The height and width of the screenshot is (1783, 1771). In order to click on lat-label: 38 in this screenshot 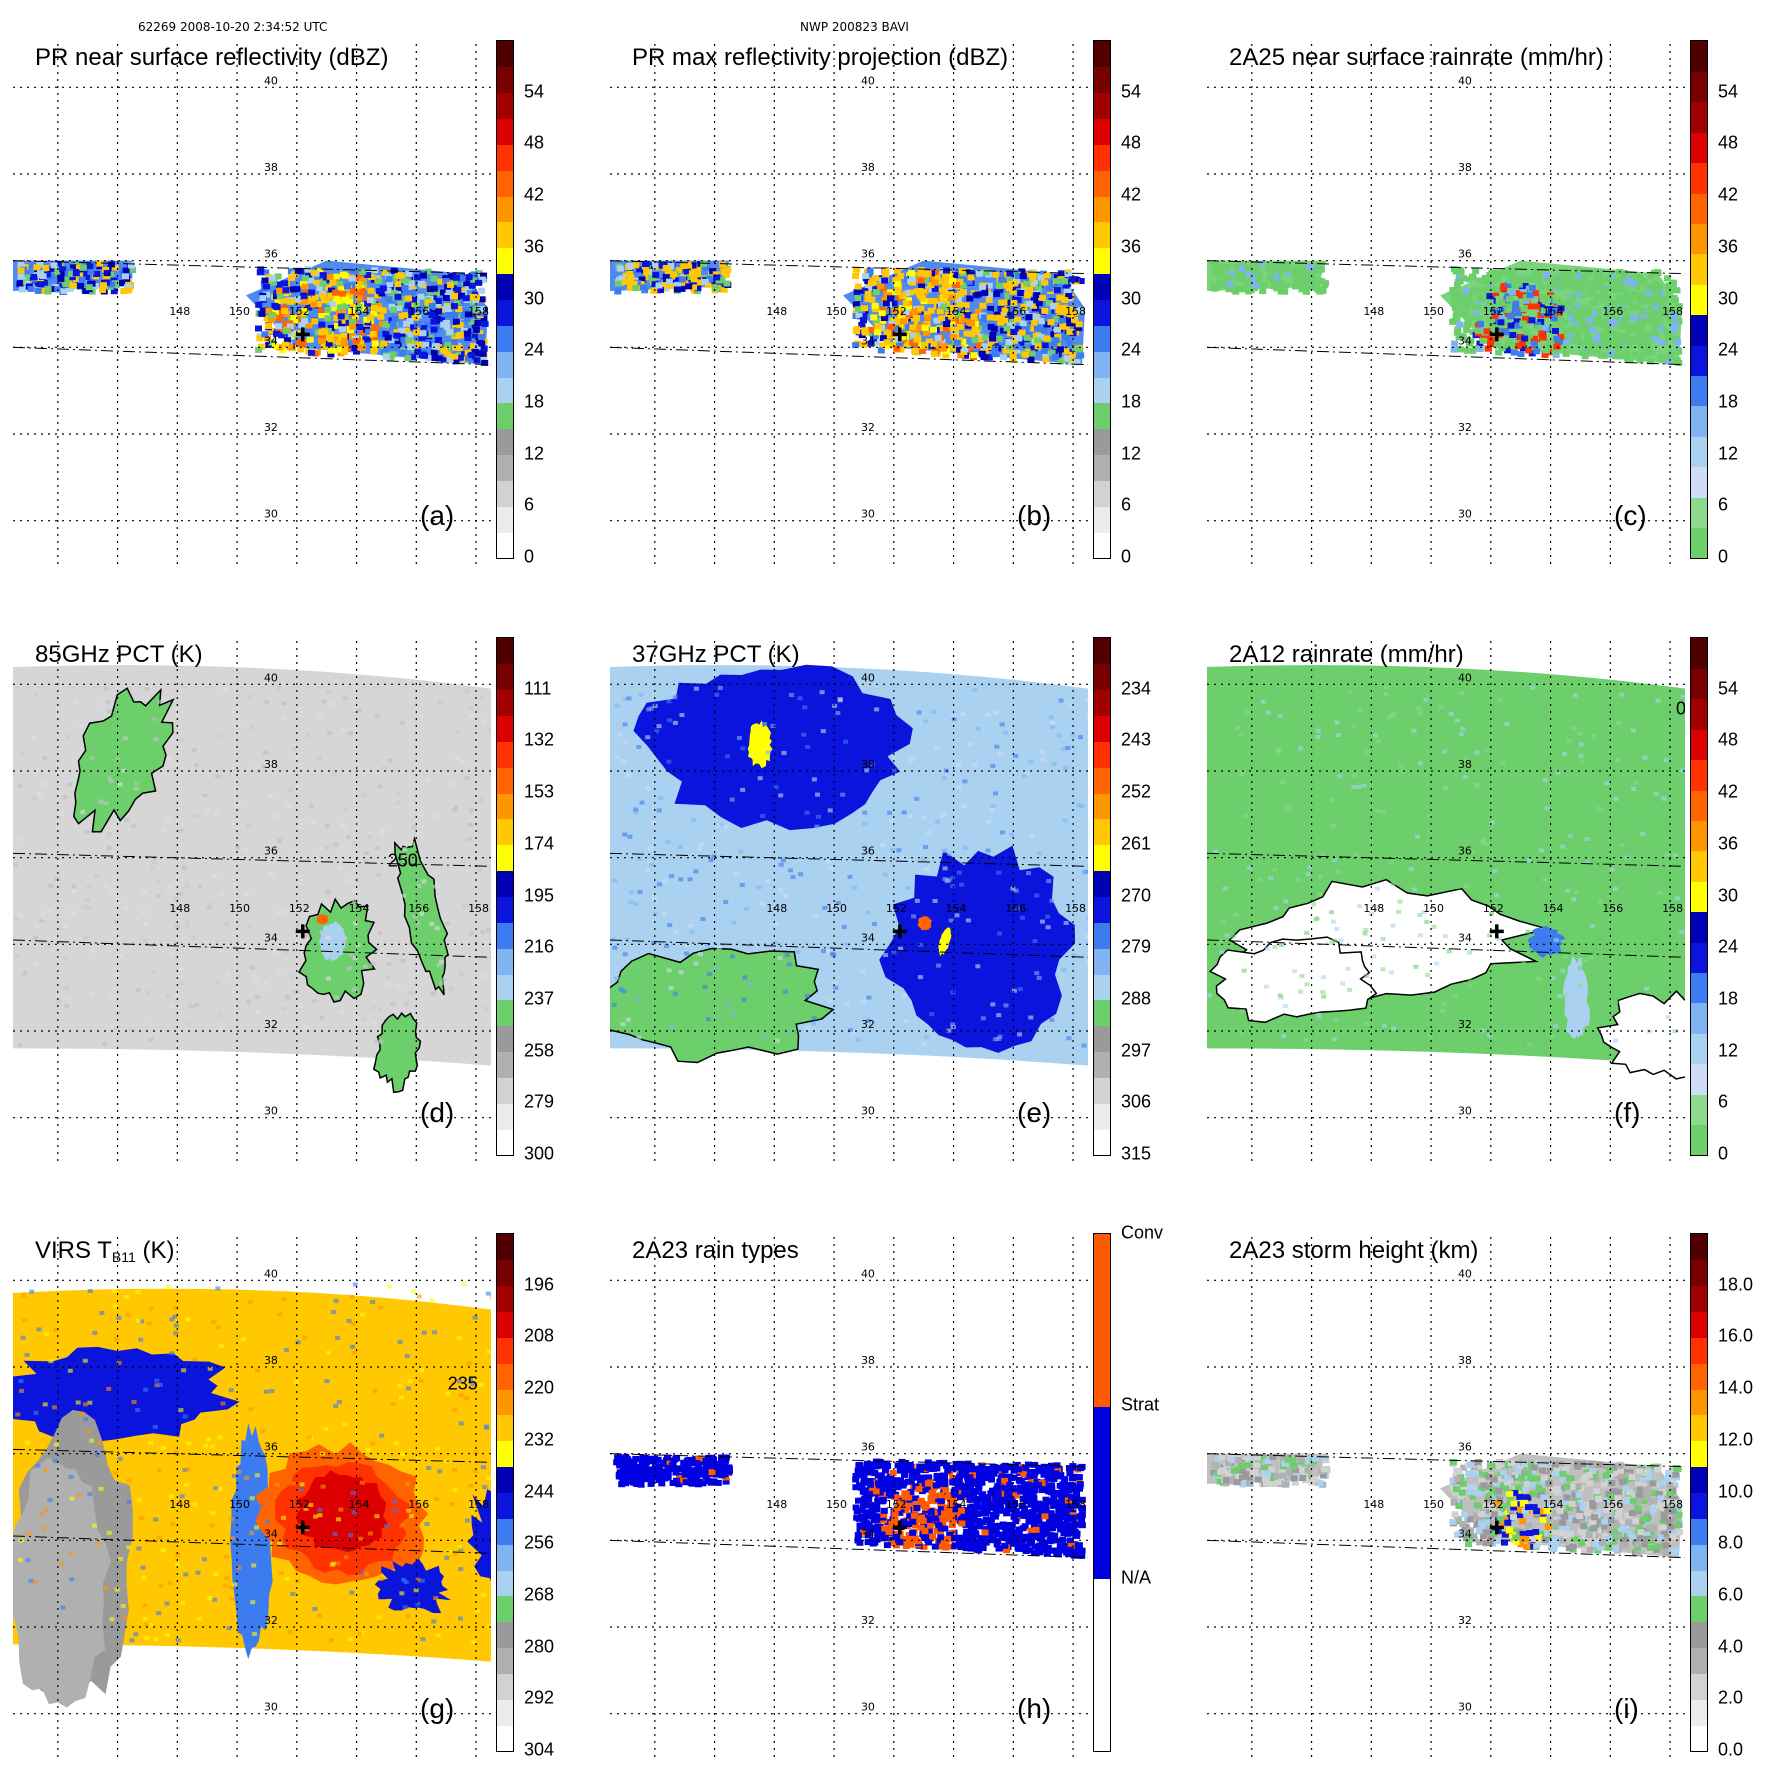, I will do `click(868, 764)`.